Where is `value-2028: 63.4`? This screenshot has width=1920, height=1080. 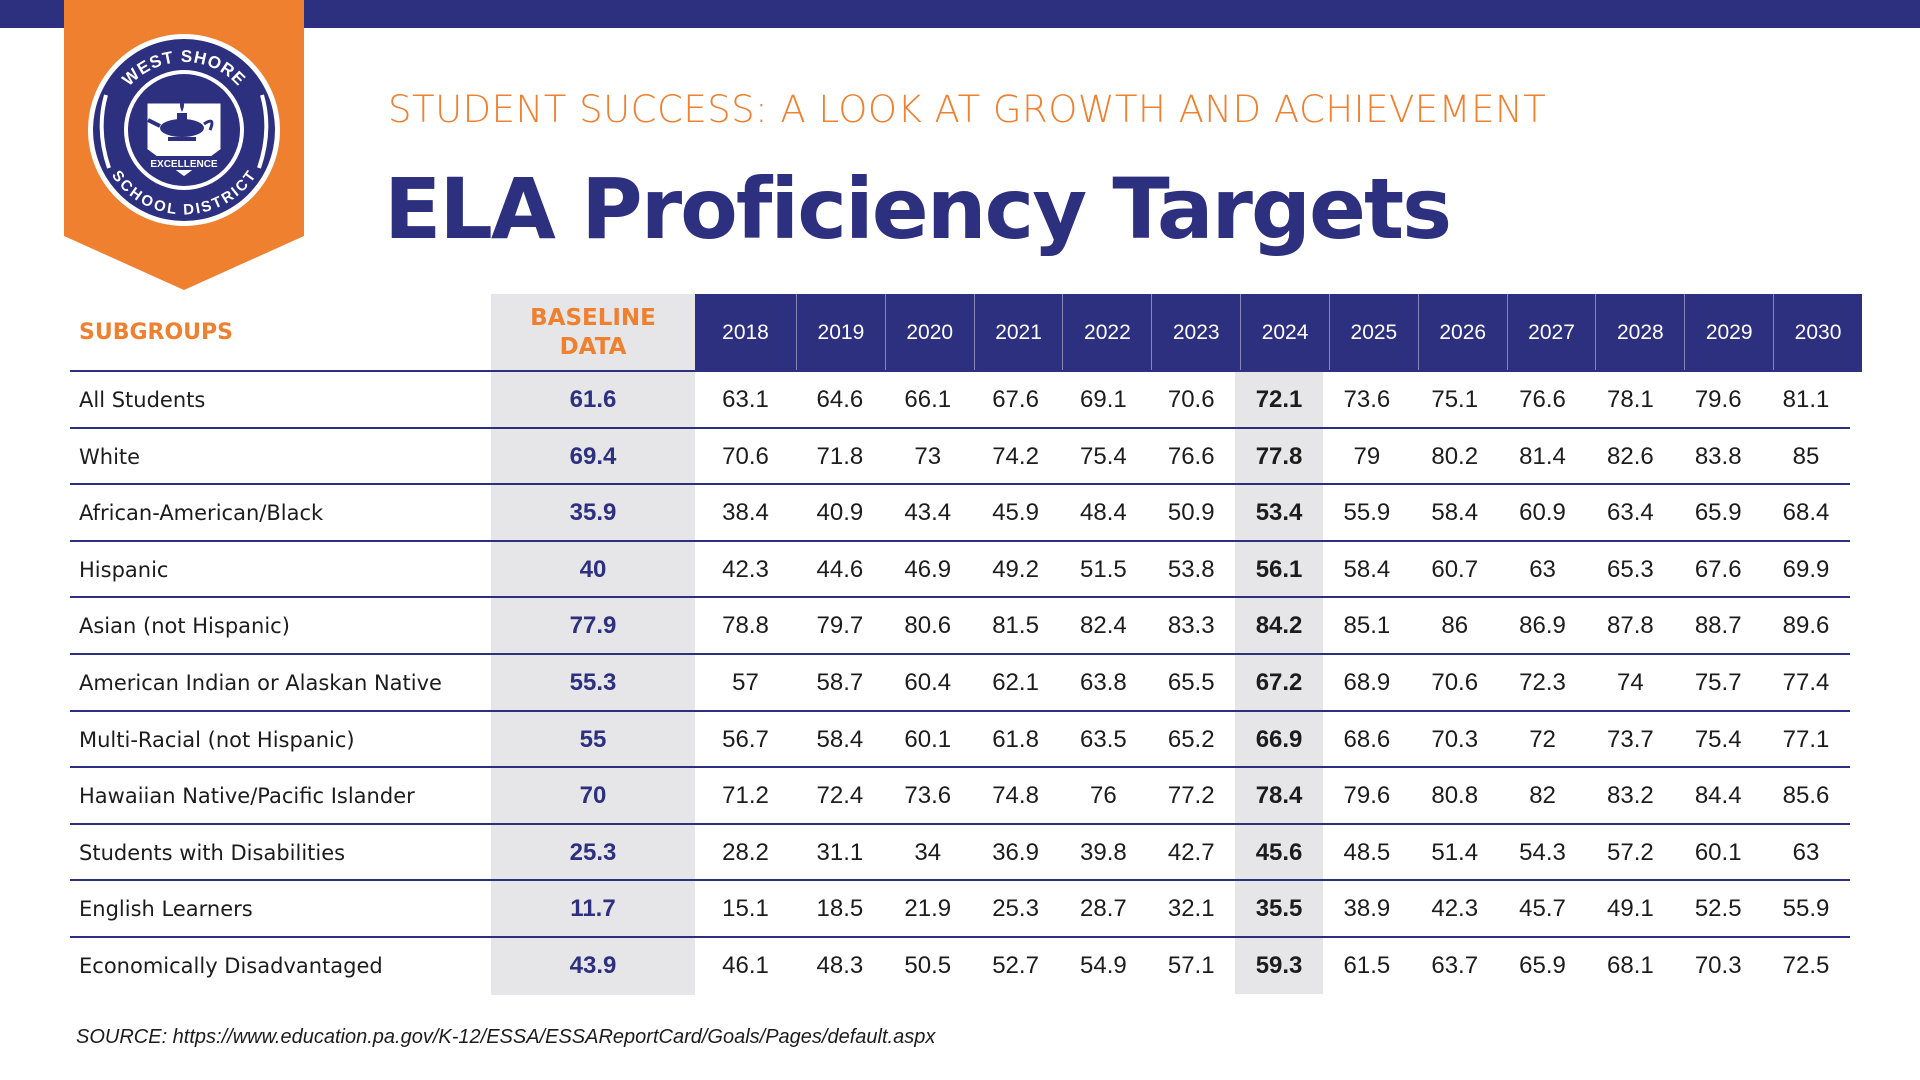
value-2028: 63.4 is located at coordinates (1630, 513).